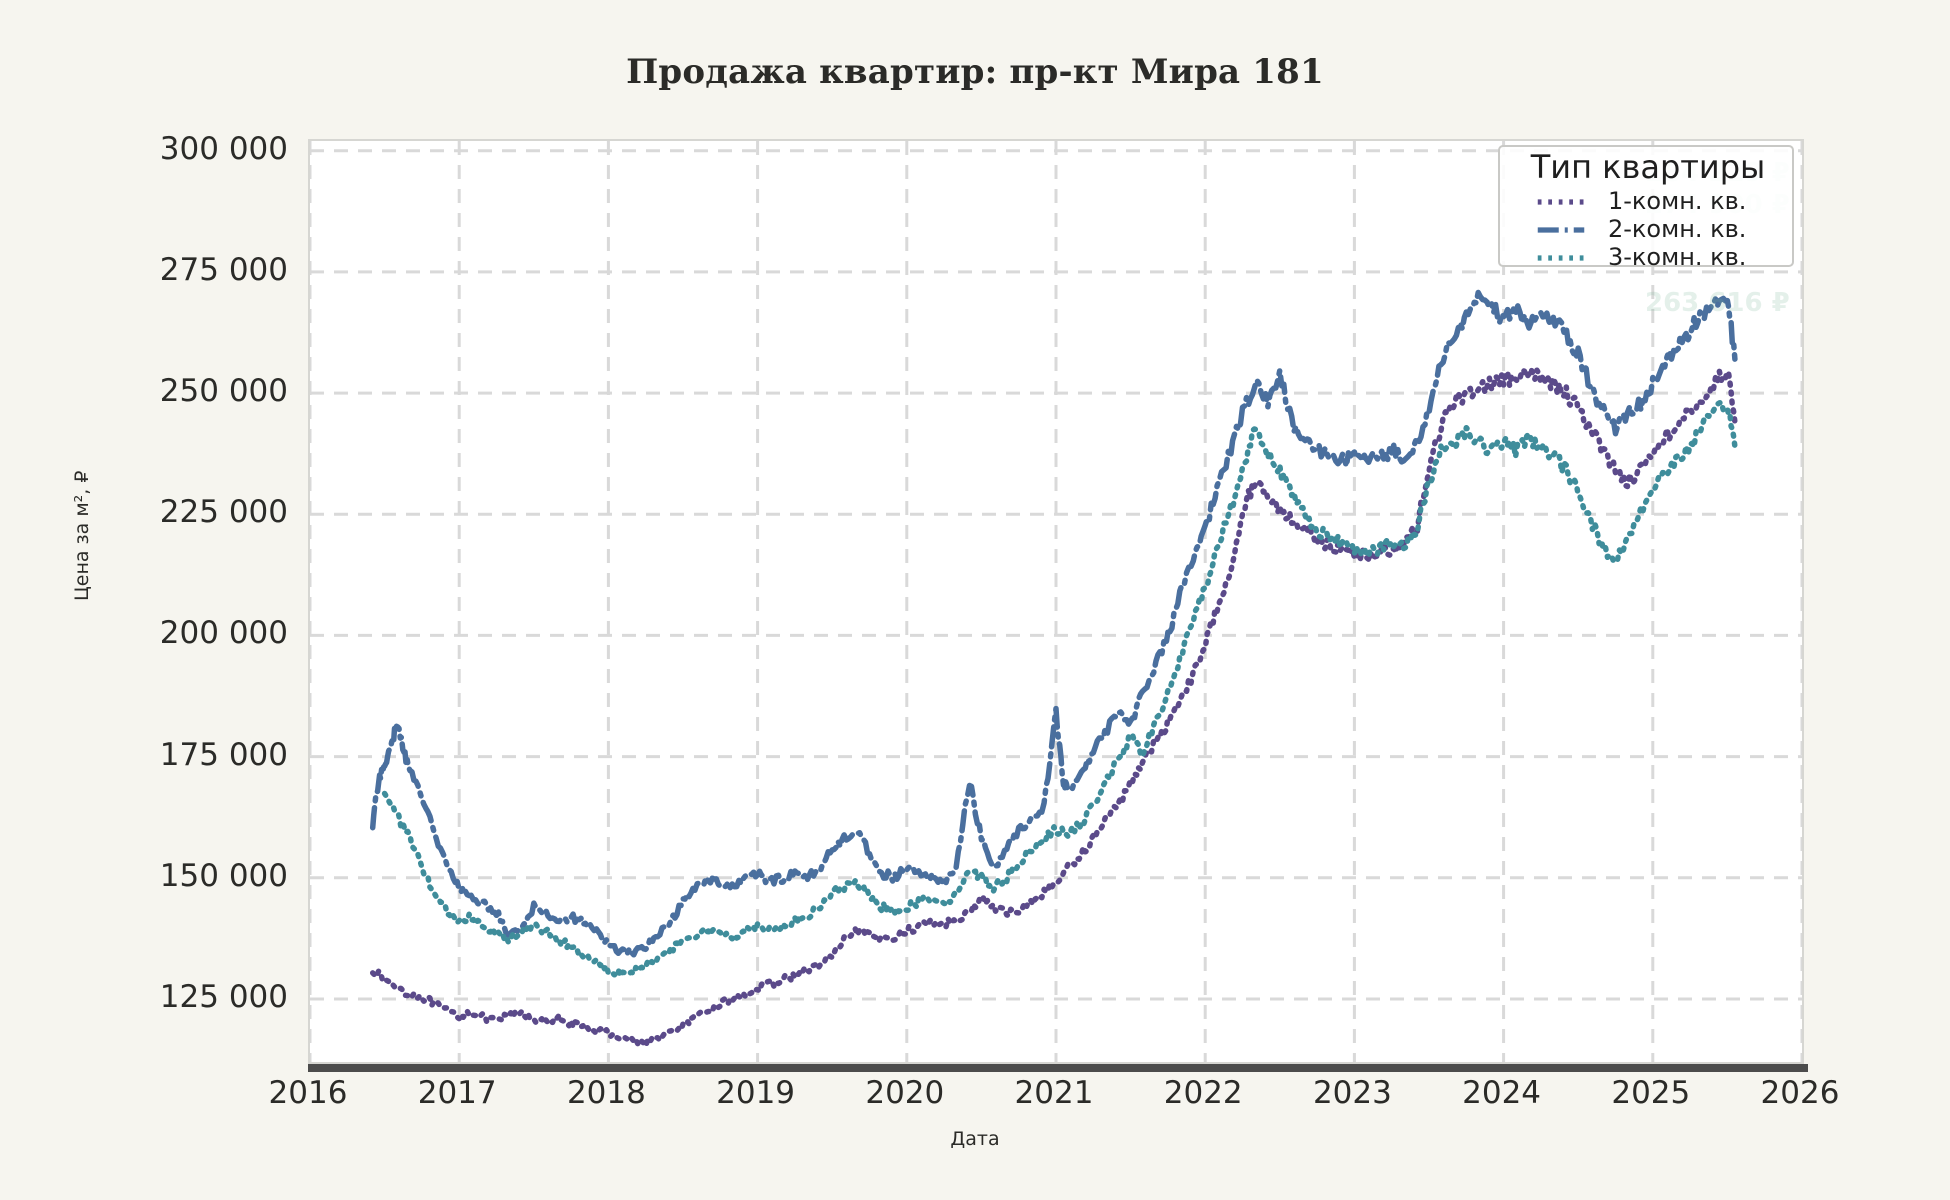  I want to click on legend-item-label: 3-комн. кв., so click(1677, 257).